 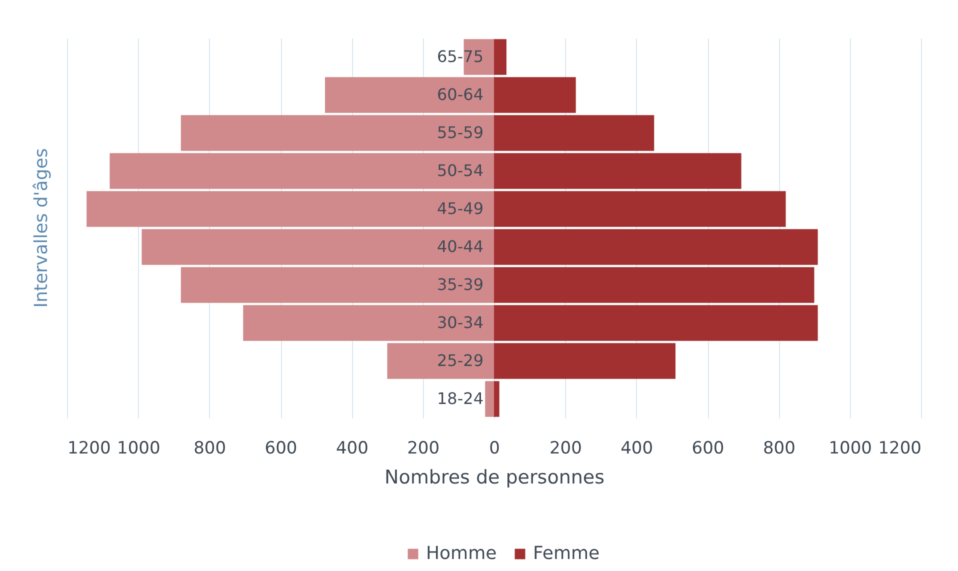 I want to click on legend-label: Homme, so click(x=461, y=553).